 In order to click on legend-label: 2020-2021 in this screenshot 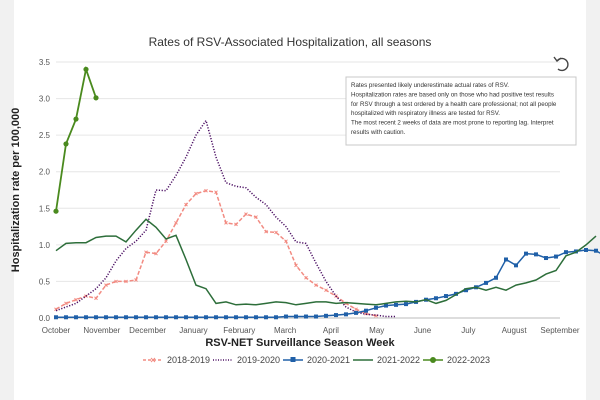, I will do `click(328, 360)`.